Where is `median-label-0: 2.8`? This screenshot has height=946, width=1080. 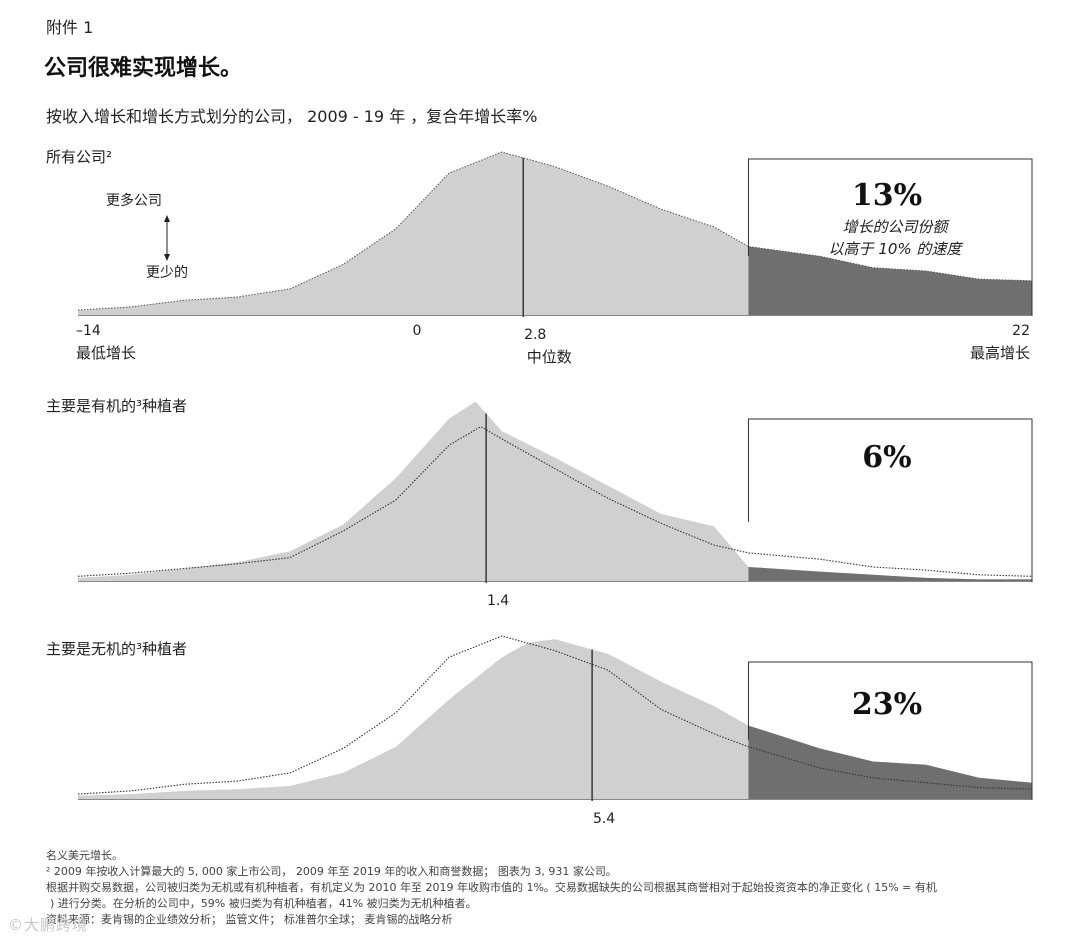
median-label-0: 2.8 is located at coordinates (535, 335).